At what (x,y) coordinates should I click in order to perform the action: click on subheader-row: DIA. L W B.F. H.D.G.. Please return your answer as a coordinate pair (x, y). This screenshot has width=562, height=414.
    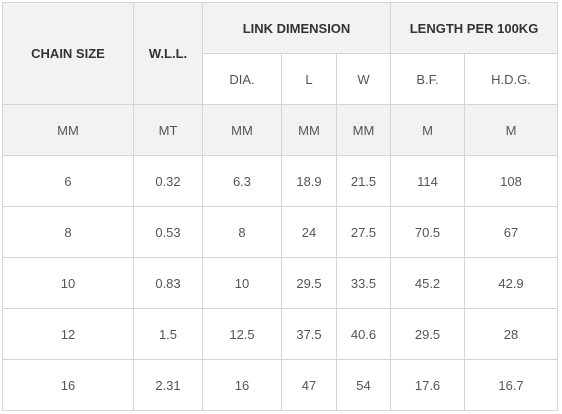
    Looking at the image, I should click on (281, 79).